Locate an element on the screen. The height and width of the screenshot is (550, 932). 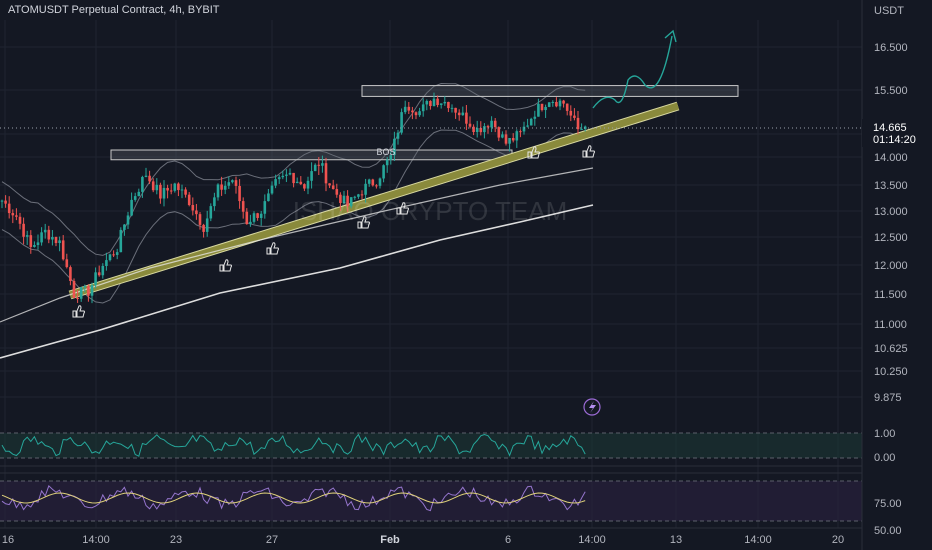
osc1-band is located at coordinates (431, 445).